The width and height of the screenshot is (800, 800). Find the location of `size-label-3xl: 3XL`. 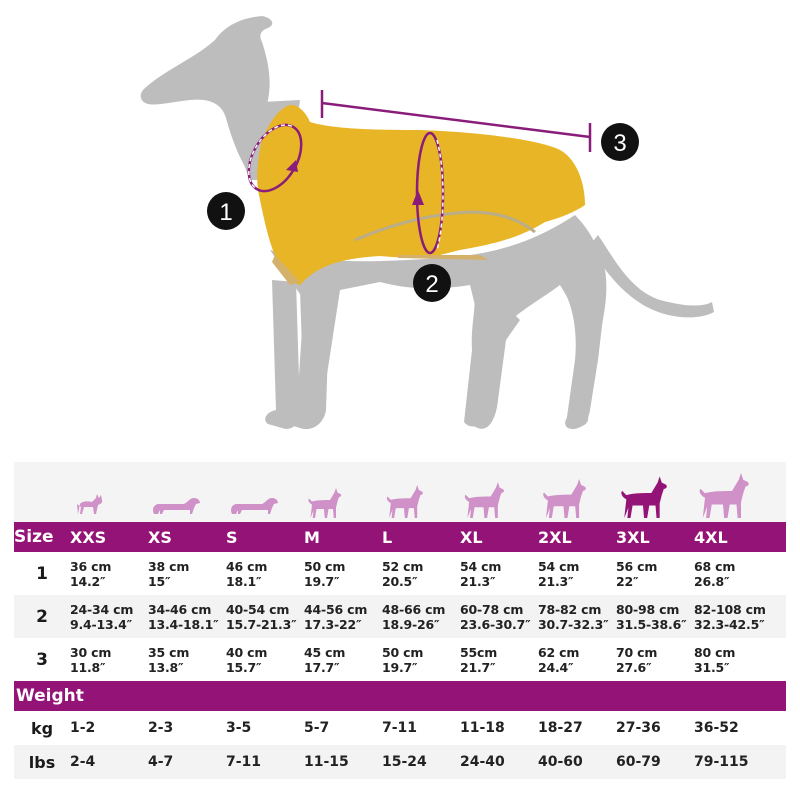

size-label-3xl: 3XL is located at coordinates (633, 537).